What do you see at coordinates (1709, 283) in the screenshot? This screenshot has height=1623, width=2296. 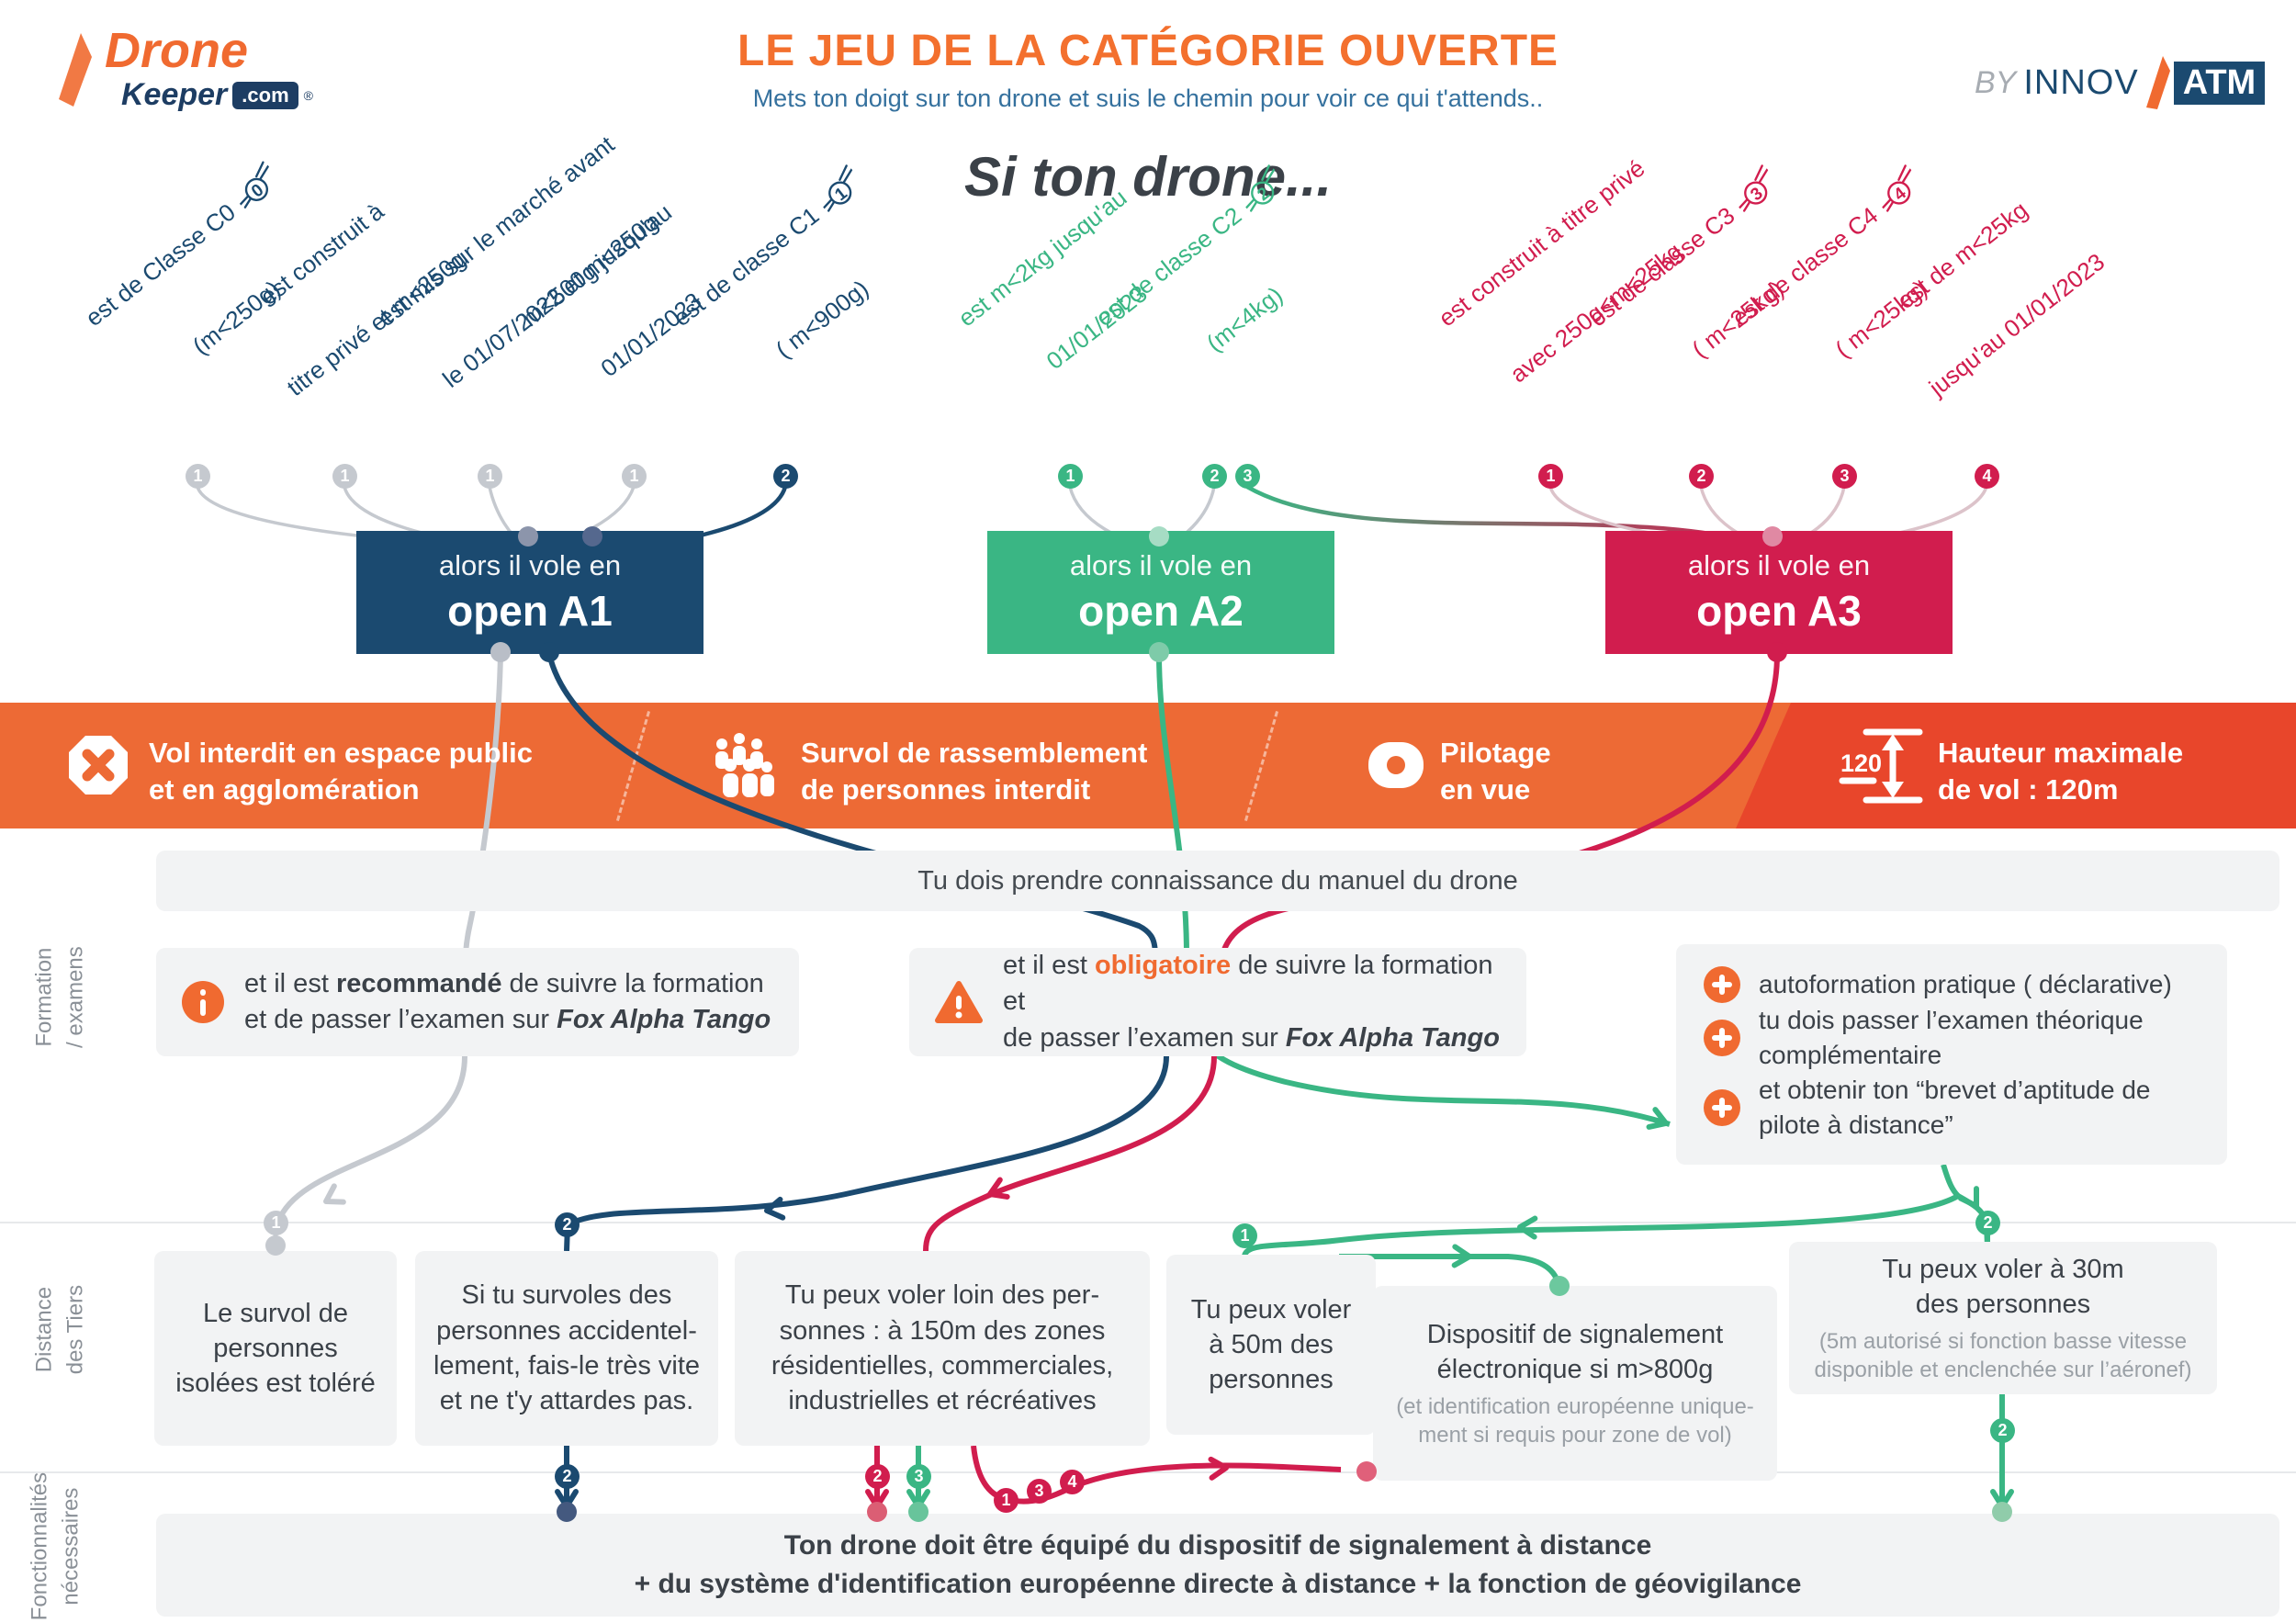 I see `branch-label-c3: est de classe C3 3 ( m<25kg)` at bounding box center [1709, 283].